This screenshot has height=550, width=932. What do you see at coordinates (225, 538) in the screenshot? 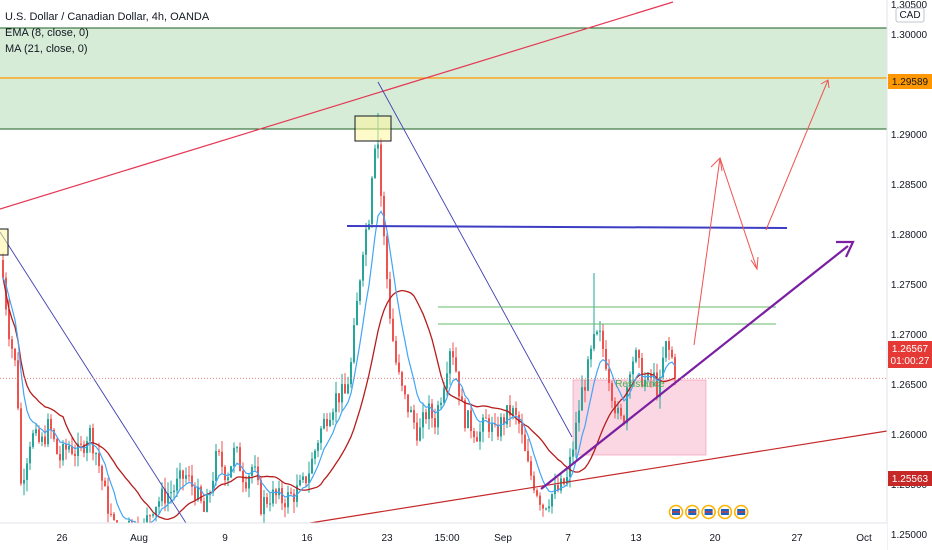
I see `x-tick-label: 9` at bounding box center [225, 538].